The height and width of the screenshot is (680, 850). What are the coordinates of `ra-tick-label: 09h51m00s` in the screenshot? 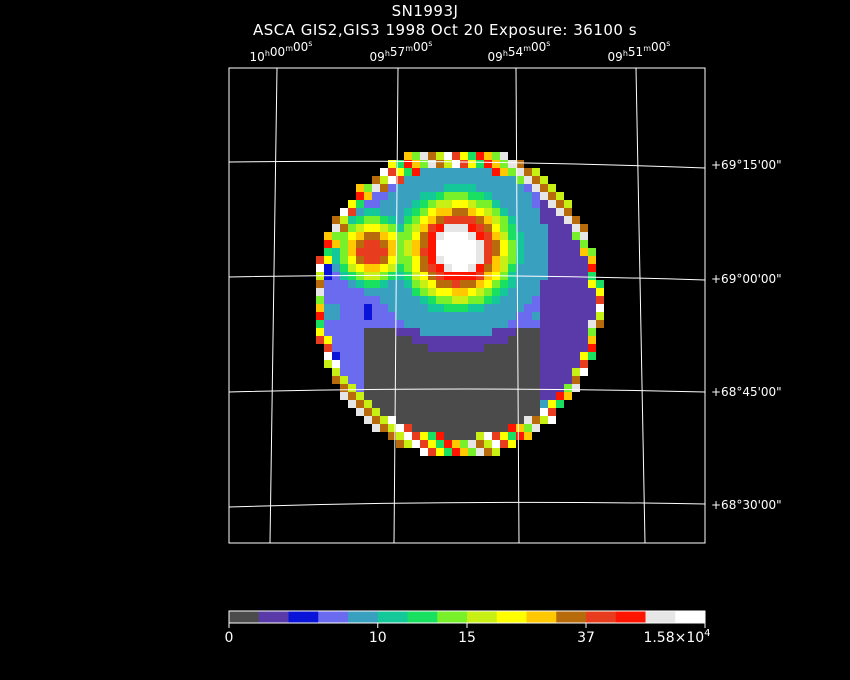 It's located at (639, 51).